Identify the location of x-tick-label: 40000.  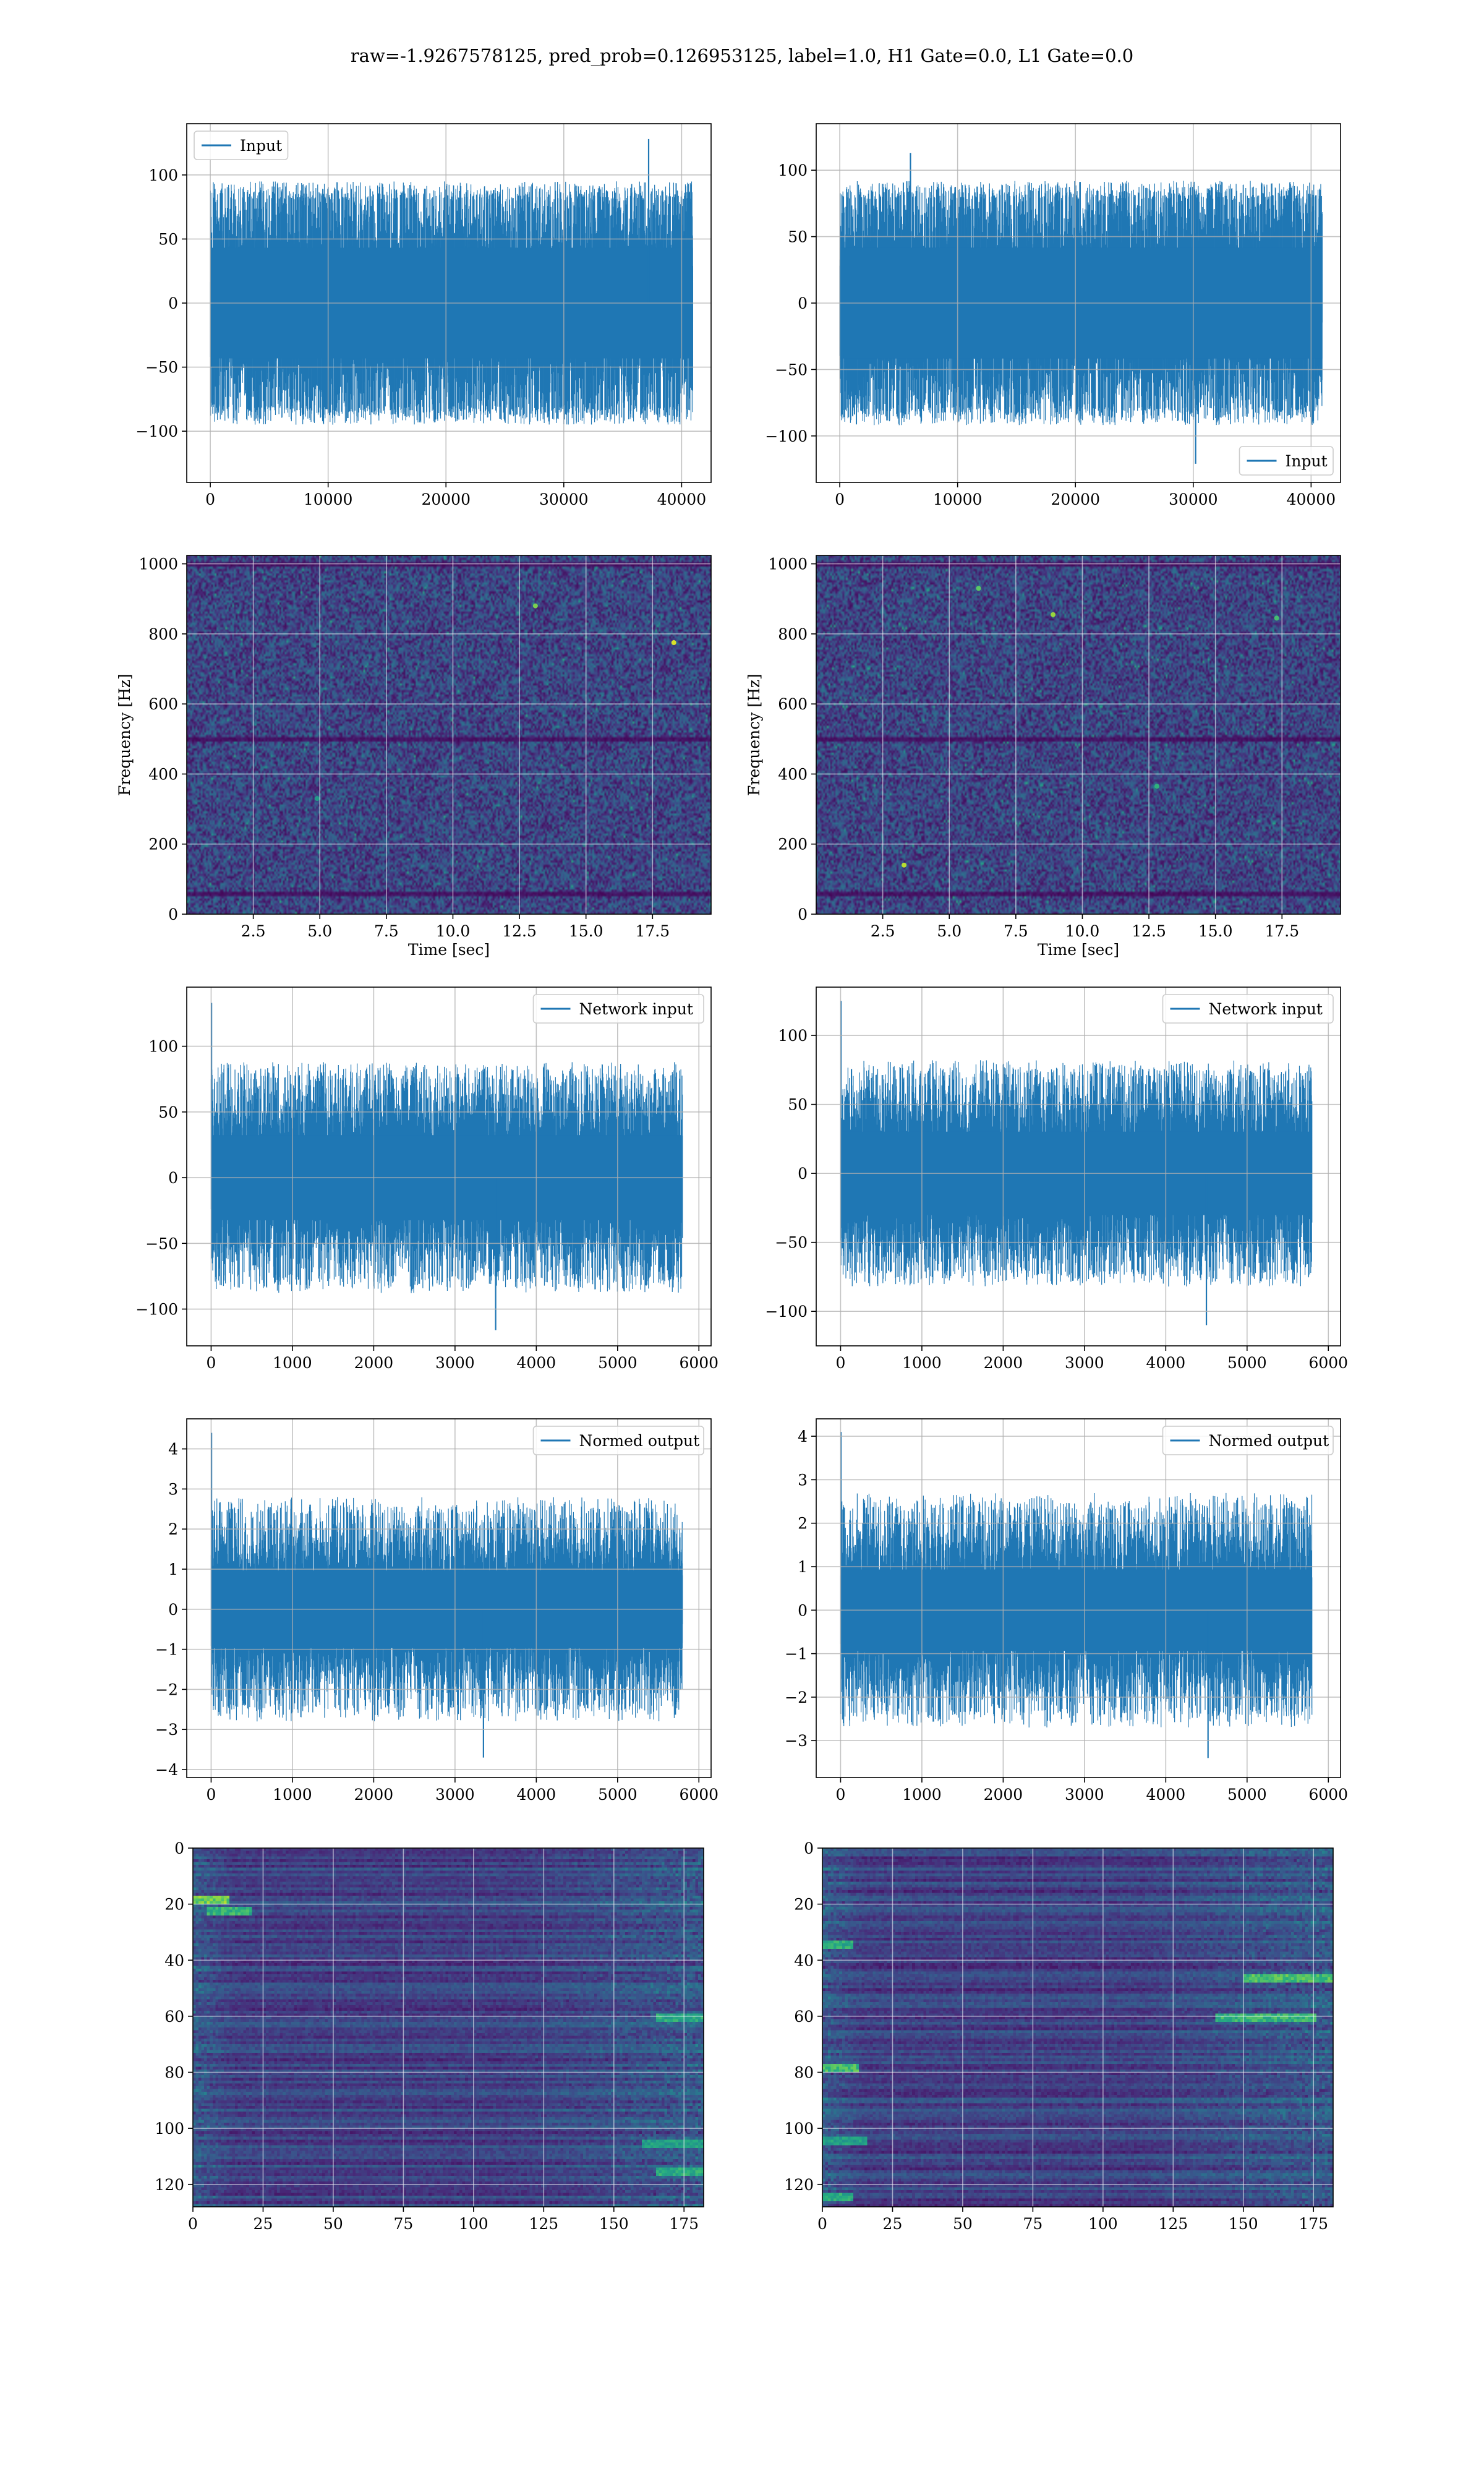
(682, 499).